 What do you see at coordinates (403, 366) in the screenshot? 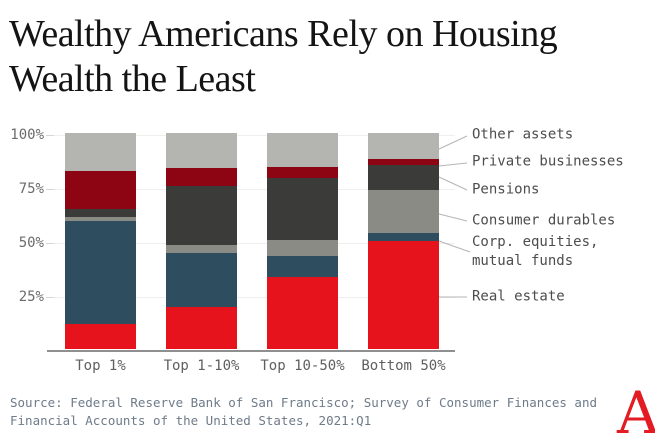
I see `x-axis-label-bottom-50: Bottom 50%` at bounding box center [403, 366].